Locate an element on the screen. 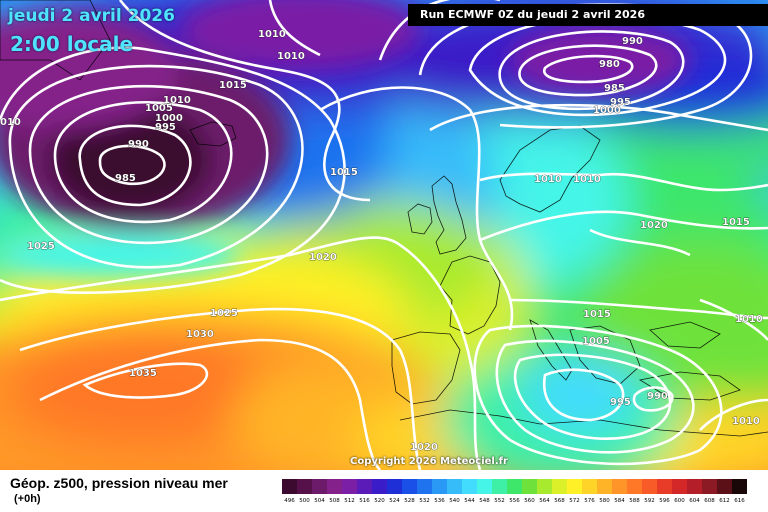 The height and width of the screenshot is (512, 768). scale-label: 560 is located at coordinates (529, 501).